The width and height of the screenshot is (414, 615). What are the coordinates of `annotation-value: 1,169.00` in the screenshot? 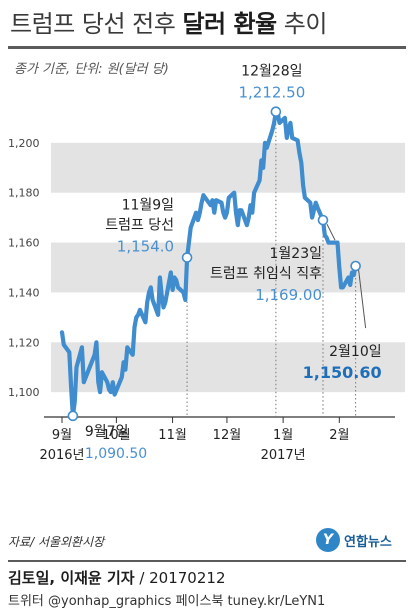 It's located at (288, 295).